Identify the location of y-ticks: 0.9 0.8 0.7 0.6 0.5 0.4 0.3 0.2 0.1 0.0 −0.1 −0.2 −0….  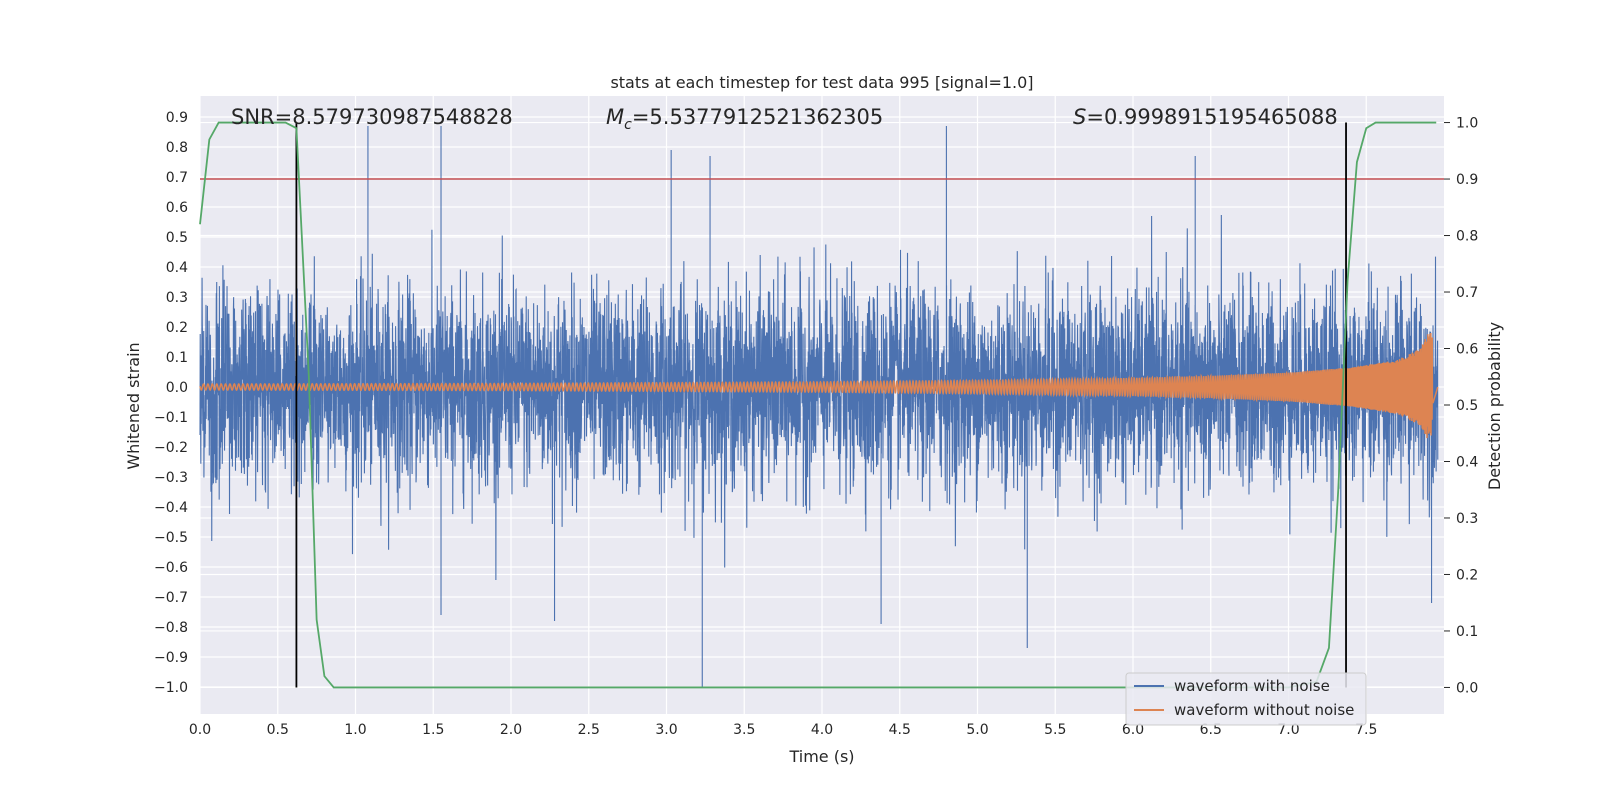
(171, 403).